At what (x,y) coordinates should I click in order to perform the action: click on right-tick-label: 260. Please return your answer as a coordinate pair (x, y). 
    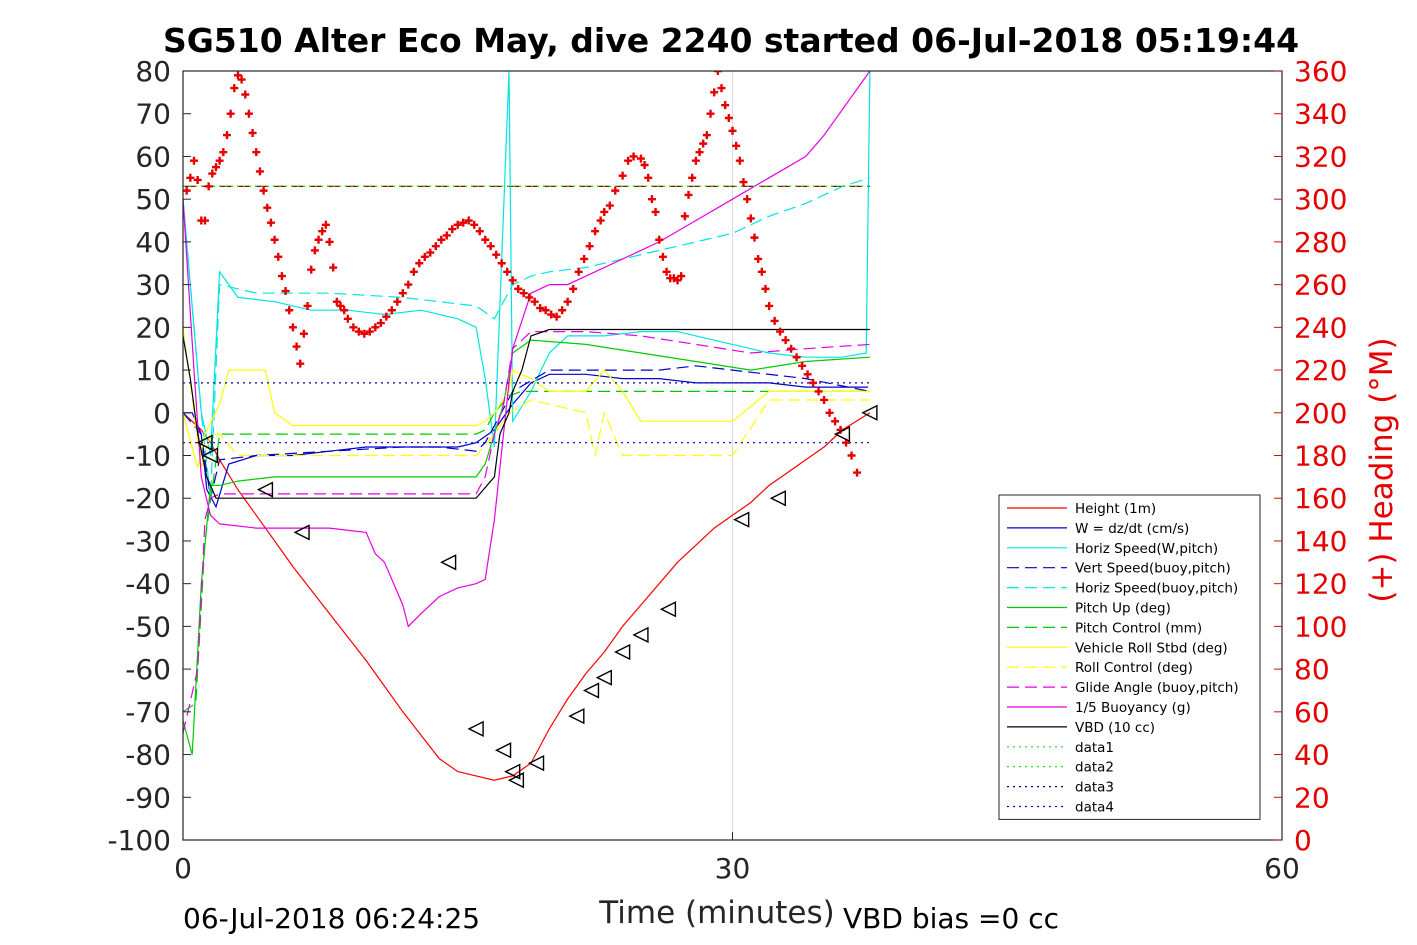
    Looking at the image, I should click on (1320, 285).